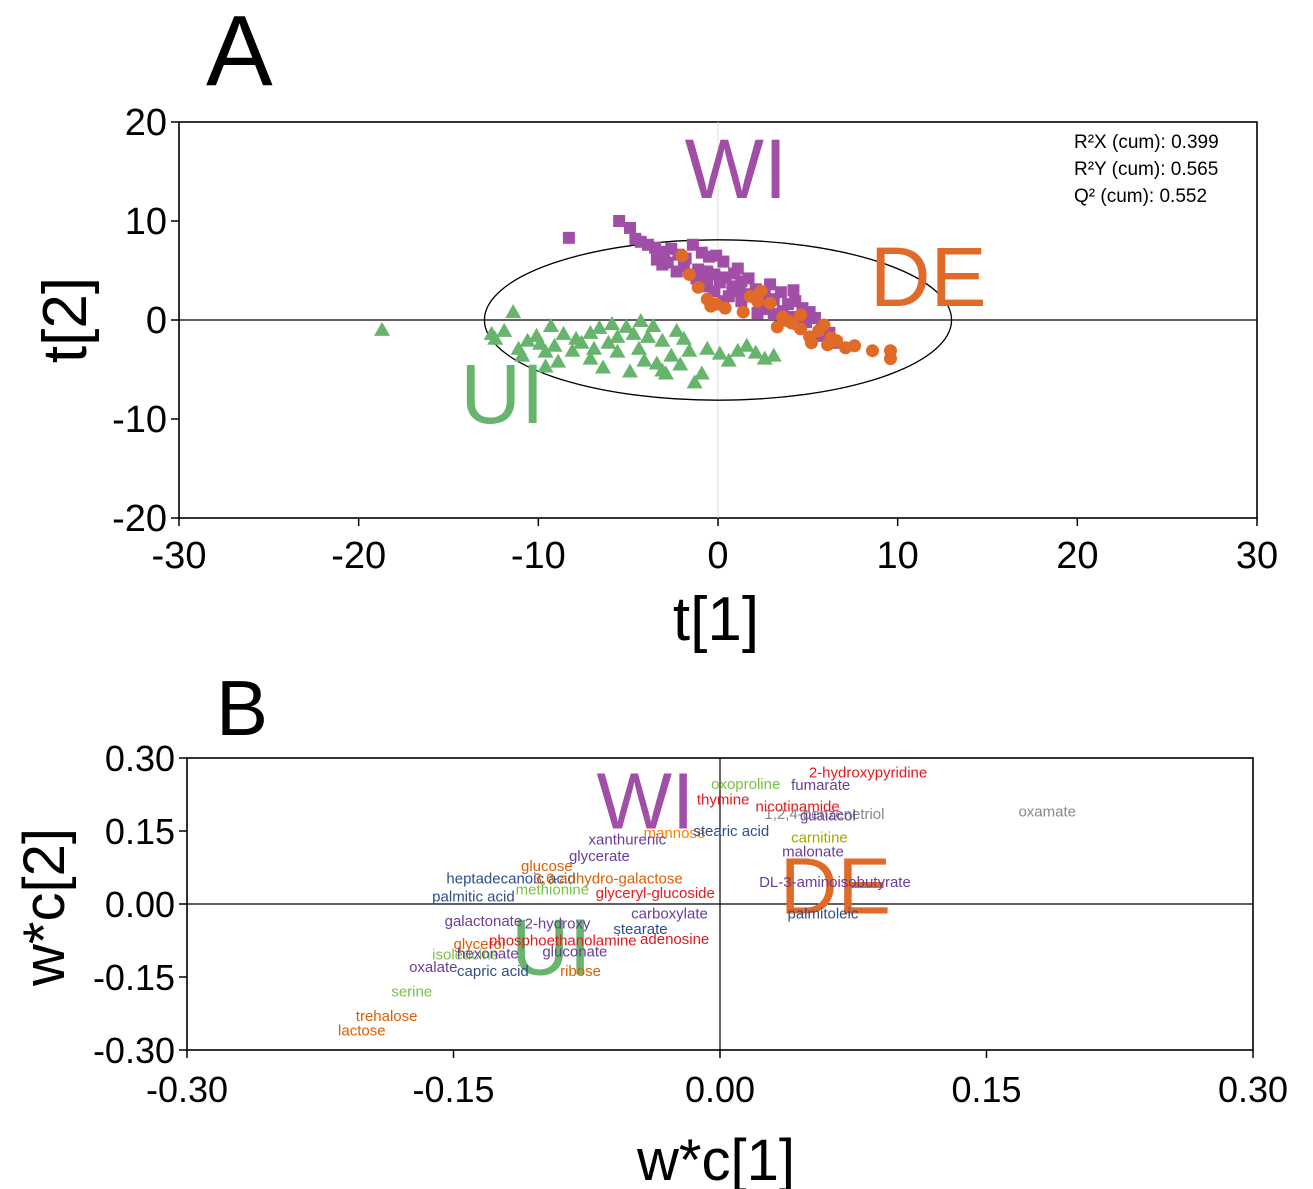  What do you see at coordinates (1146, 142) in the screenshot?
I see `stat-r2x: R²X (cum): 0.399` at bounding box center [1146, 142].